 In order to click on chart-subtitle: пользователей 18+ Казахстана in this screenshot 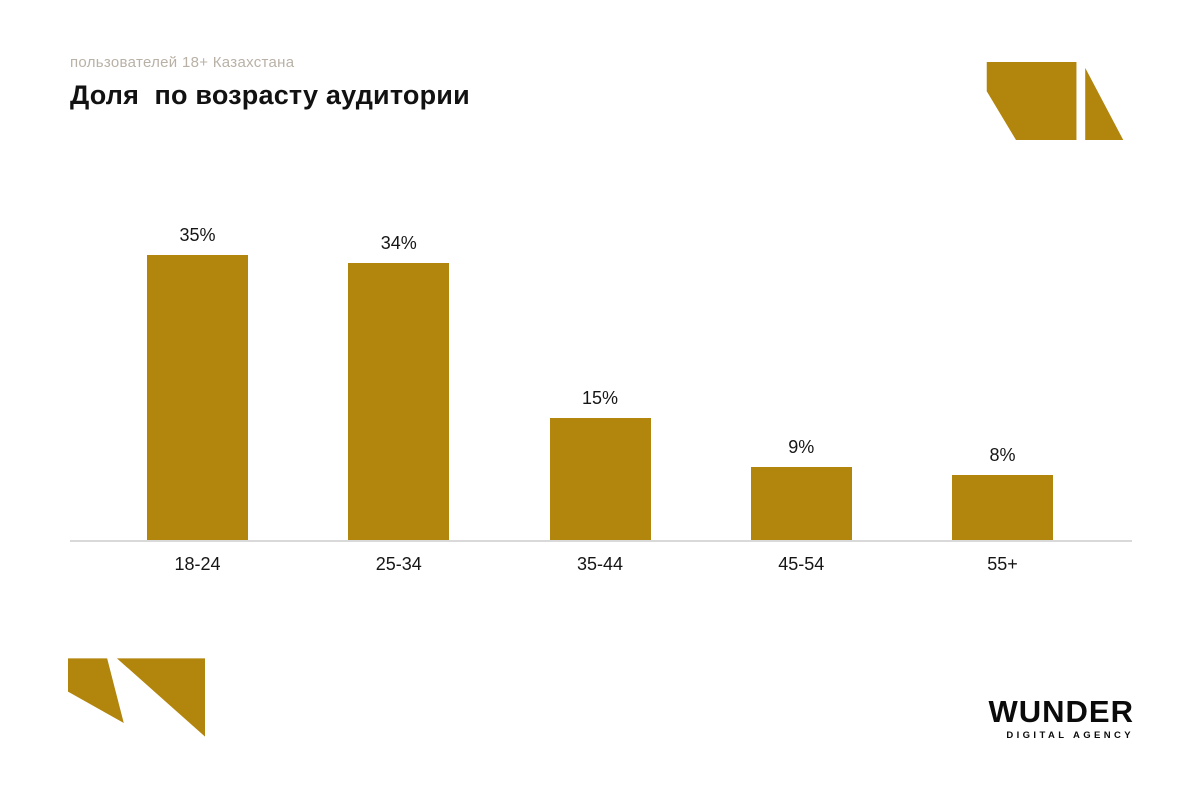, I will do `click(182, 62)`.